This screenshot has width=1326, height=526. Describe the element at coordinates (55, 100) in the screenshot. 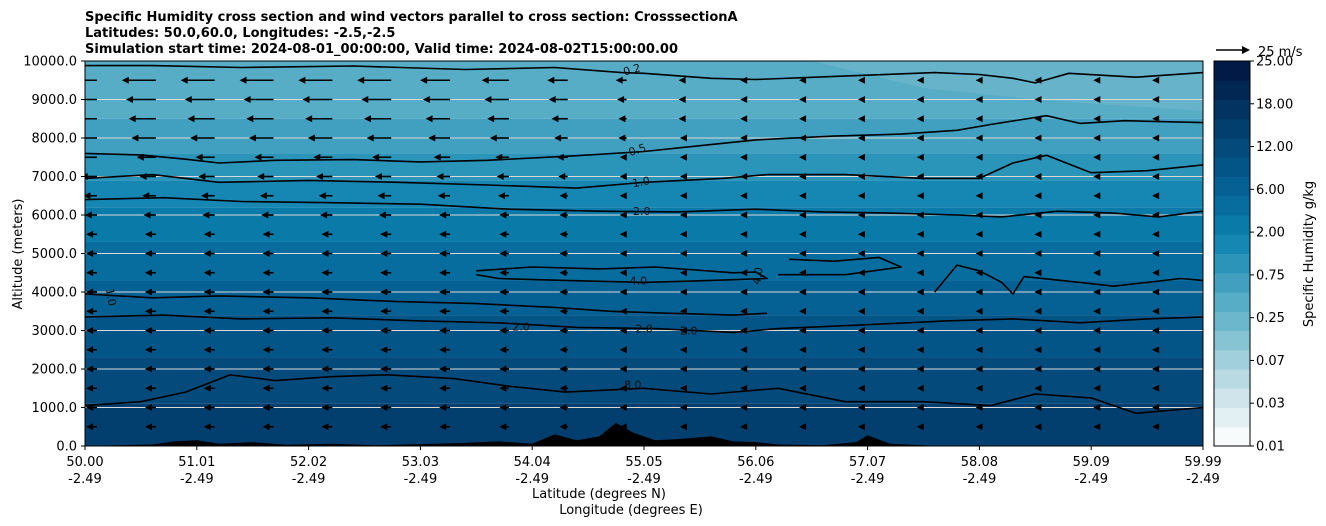

I see `y-tick-label: 9000.0` at that location.